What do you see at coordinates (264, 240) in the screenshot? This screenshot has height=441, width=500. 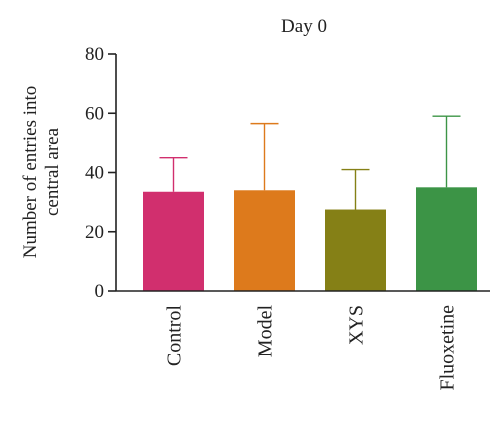 I see `bar-model` at bounding box center [264, 240].